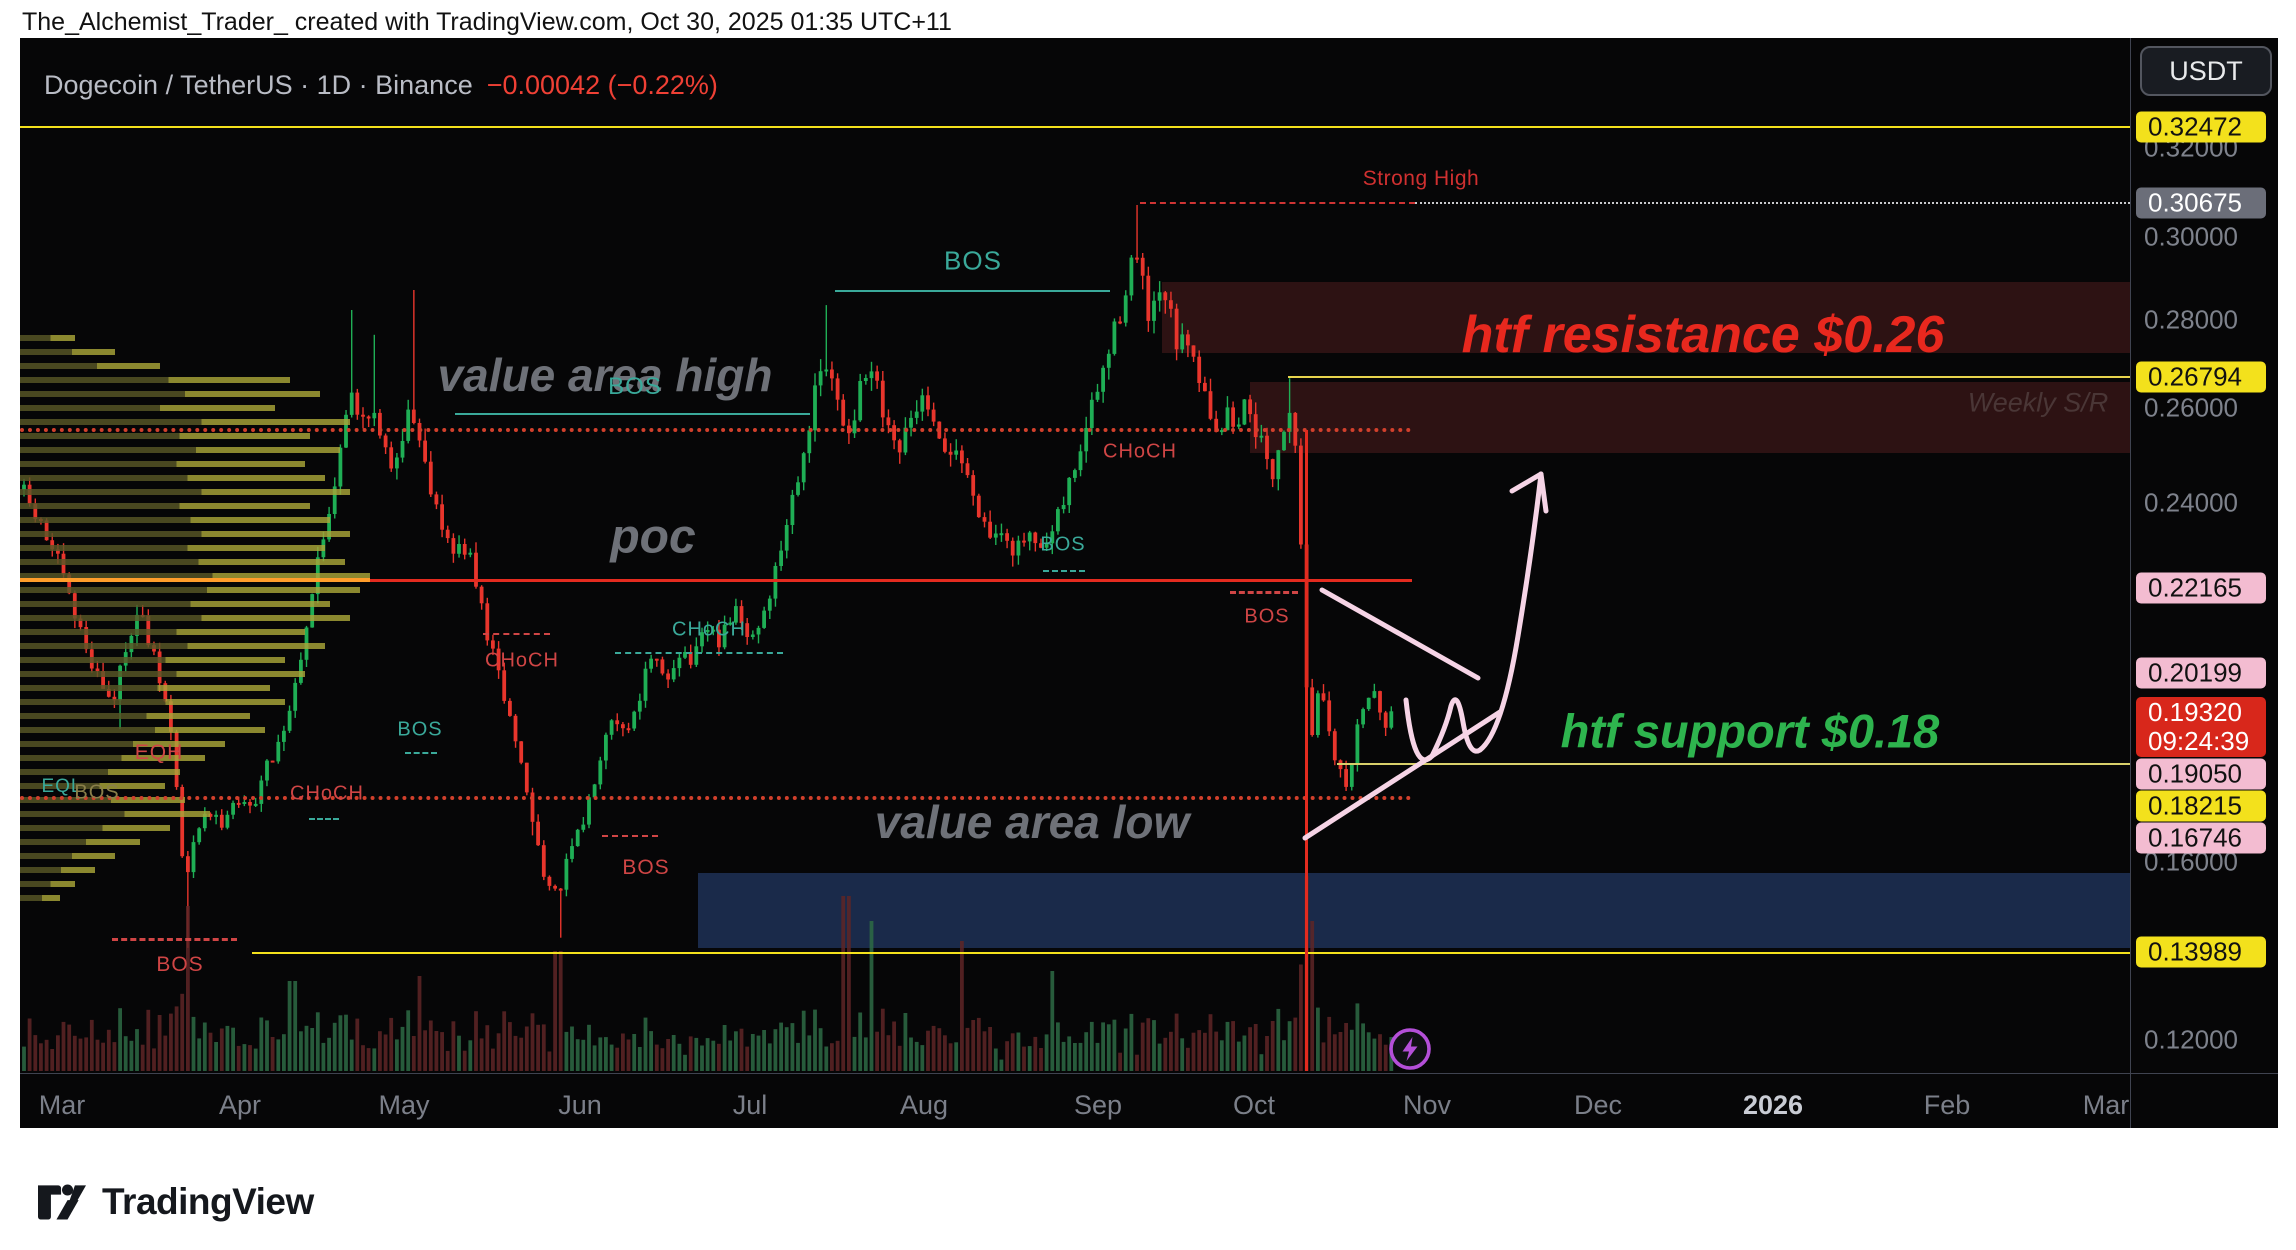 Image resolution: width=2296 pixels, height=1250 pixels. Describe the element at coordinates (2201, 838) in the screenshot. I see `price-level-label: 0.16746` at that location.